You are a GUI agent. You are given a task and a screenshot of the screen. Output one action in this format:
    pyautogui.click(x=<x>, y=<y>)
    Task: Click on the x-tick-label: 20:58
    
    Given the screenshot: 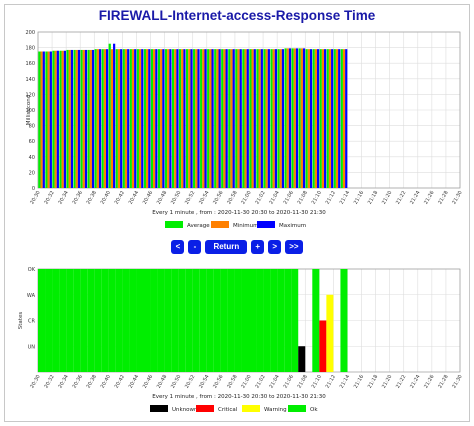 What is the action you would take?
    pyautogui.click(x=232, y=197)
    